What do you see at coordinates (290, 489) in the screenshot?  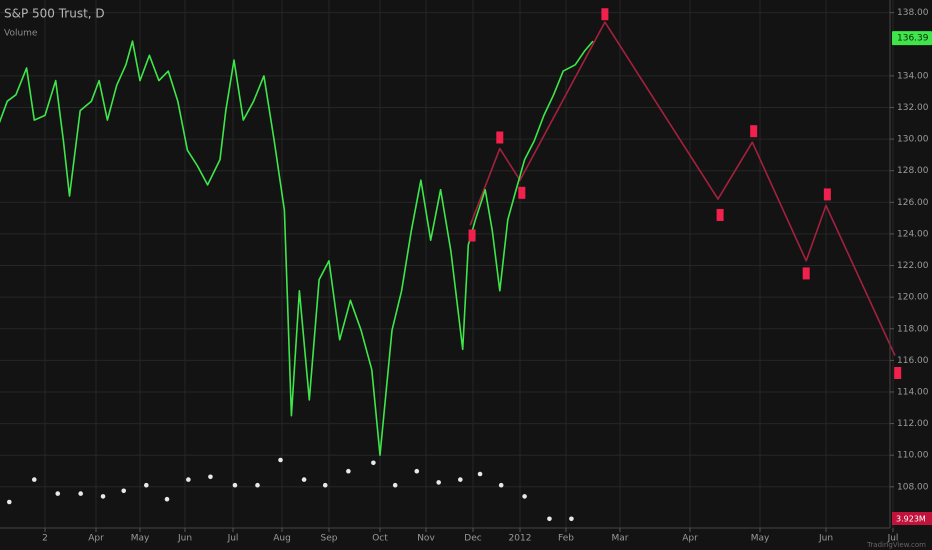 I see `volume-layer` at bounding box center [290, 489].